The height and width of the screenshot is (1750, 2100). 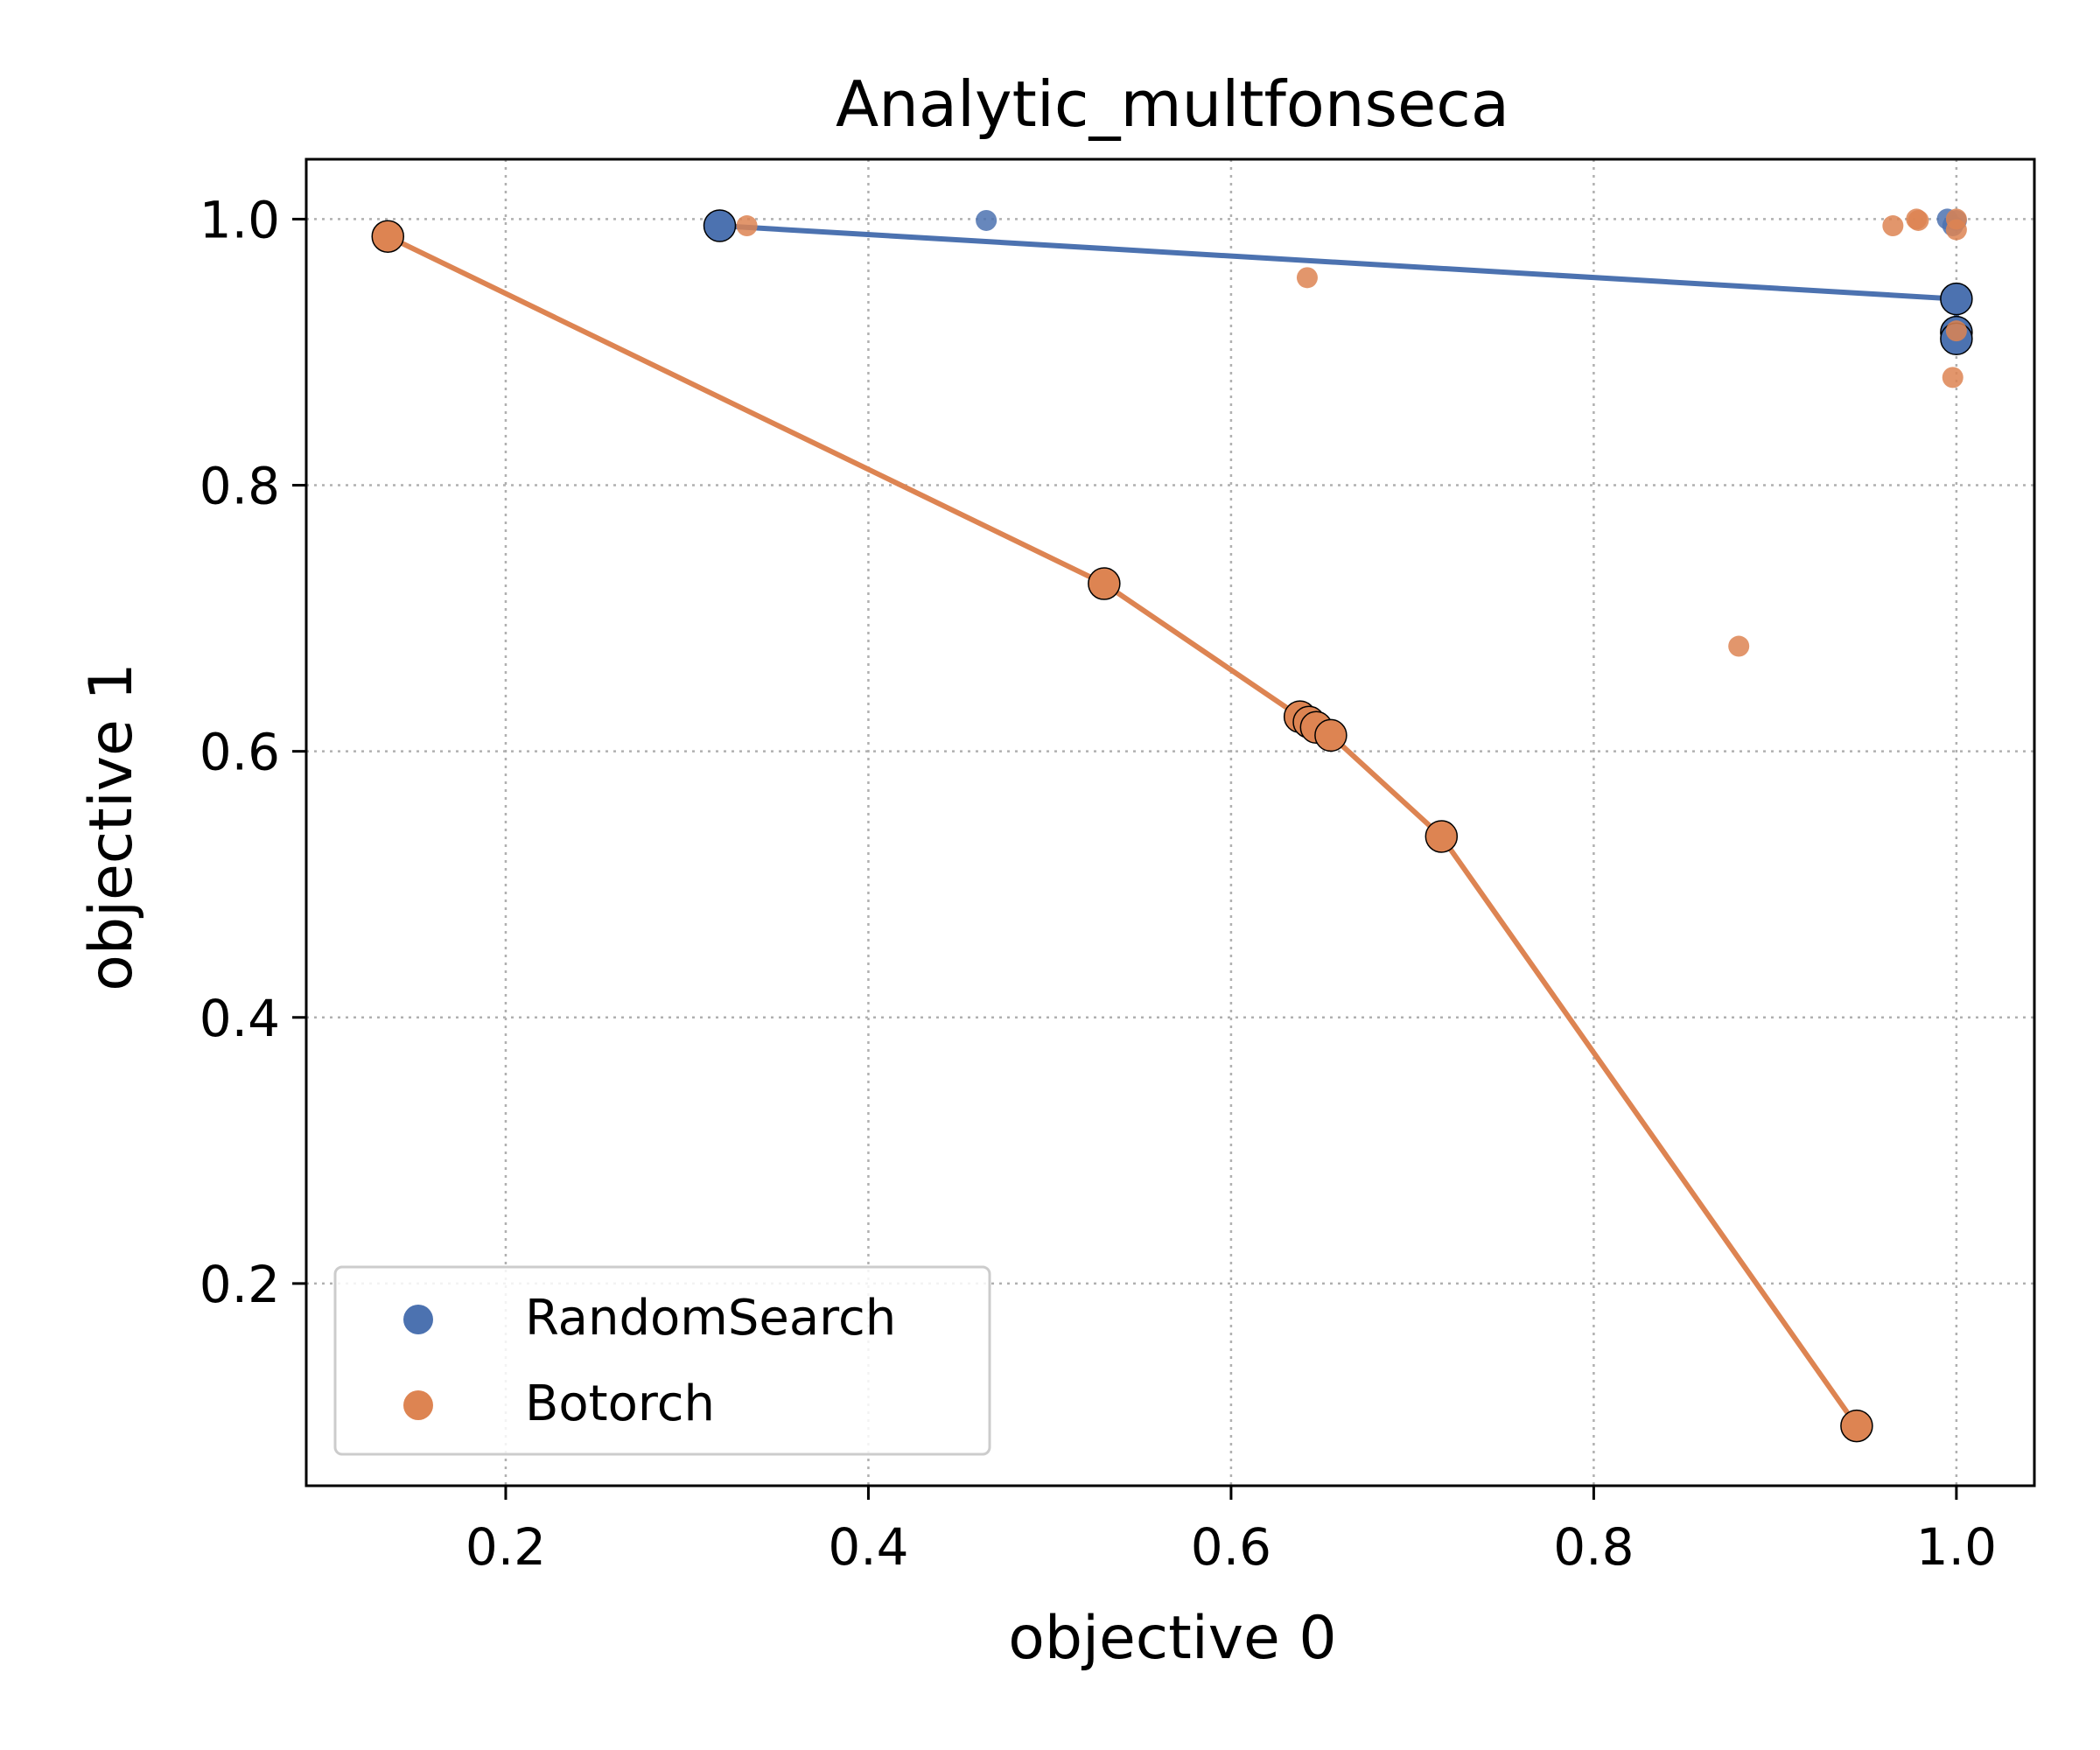 I want to click on y-tick-label: 1.0, so click(x=240, y=219).